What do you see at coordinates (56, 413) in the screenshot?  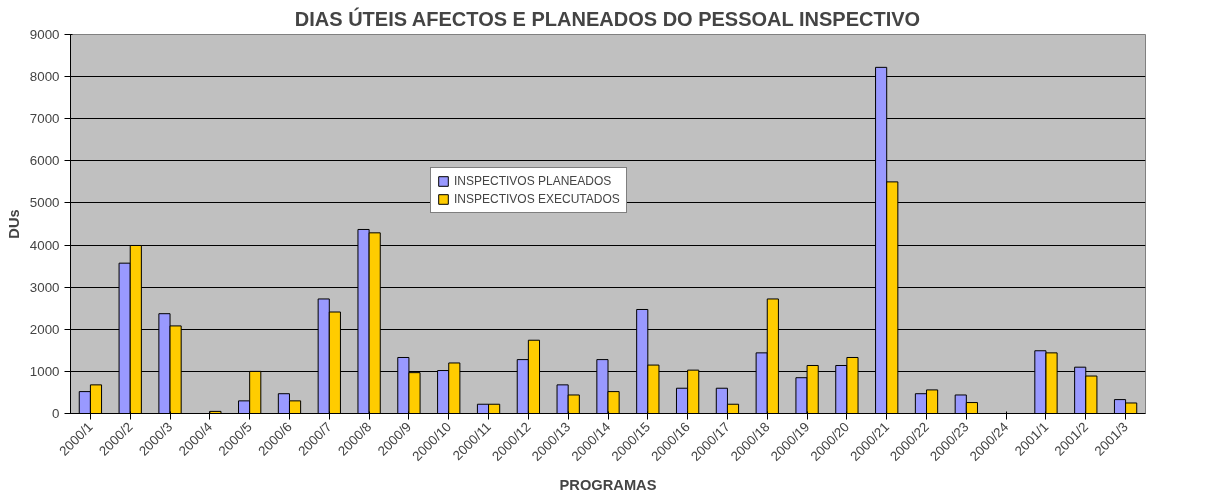 I see `y-tick-label: 0` at bounding box center [56, 413].